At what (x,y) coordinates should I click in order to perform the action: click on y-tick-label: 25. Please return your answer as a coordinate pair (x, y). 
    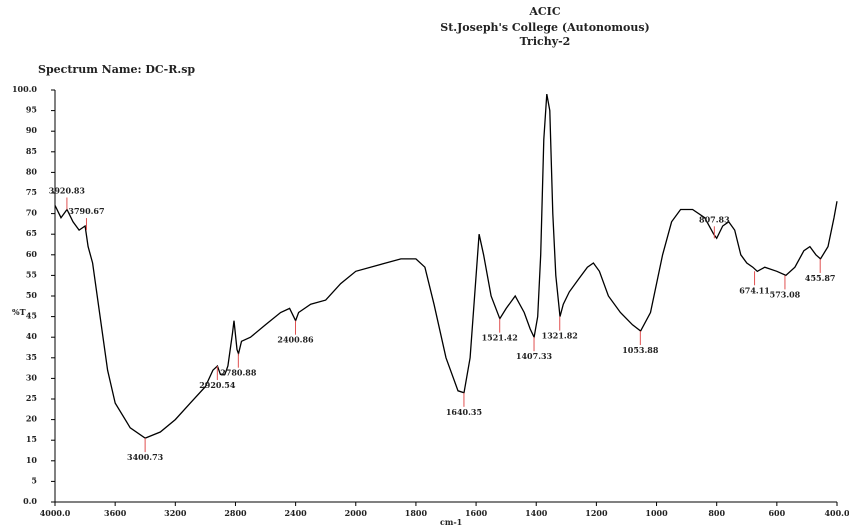
    Looking at the image, I should click on (31, 398).